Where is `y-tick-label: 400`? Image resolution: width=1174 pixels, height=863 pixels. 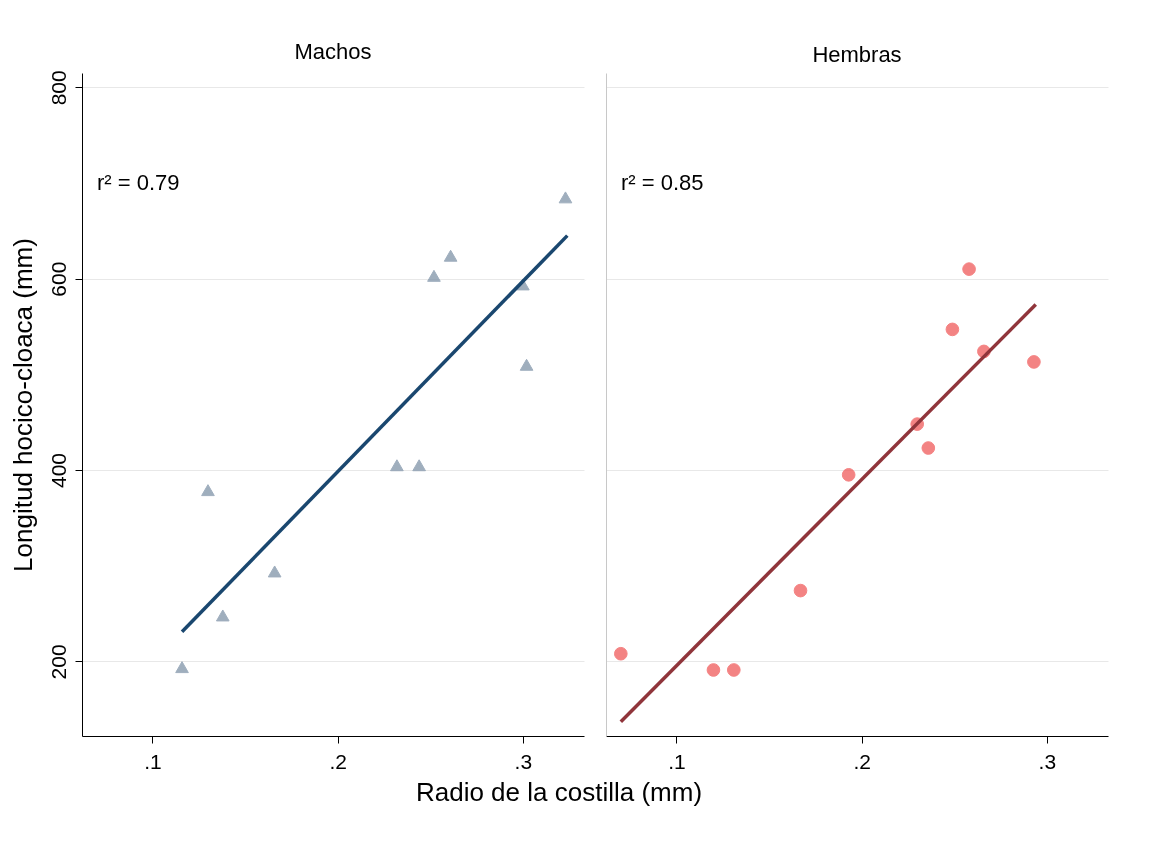
y-tick-label: 400 is located at coordinates (58, 471).